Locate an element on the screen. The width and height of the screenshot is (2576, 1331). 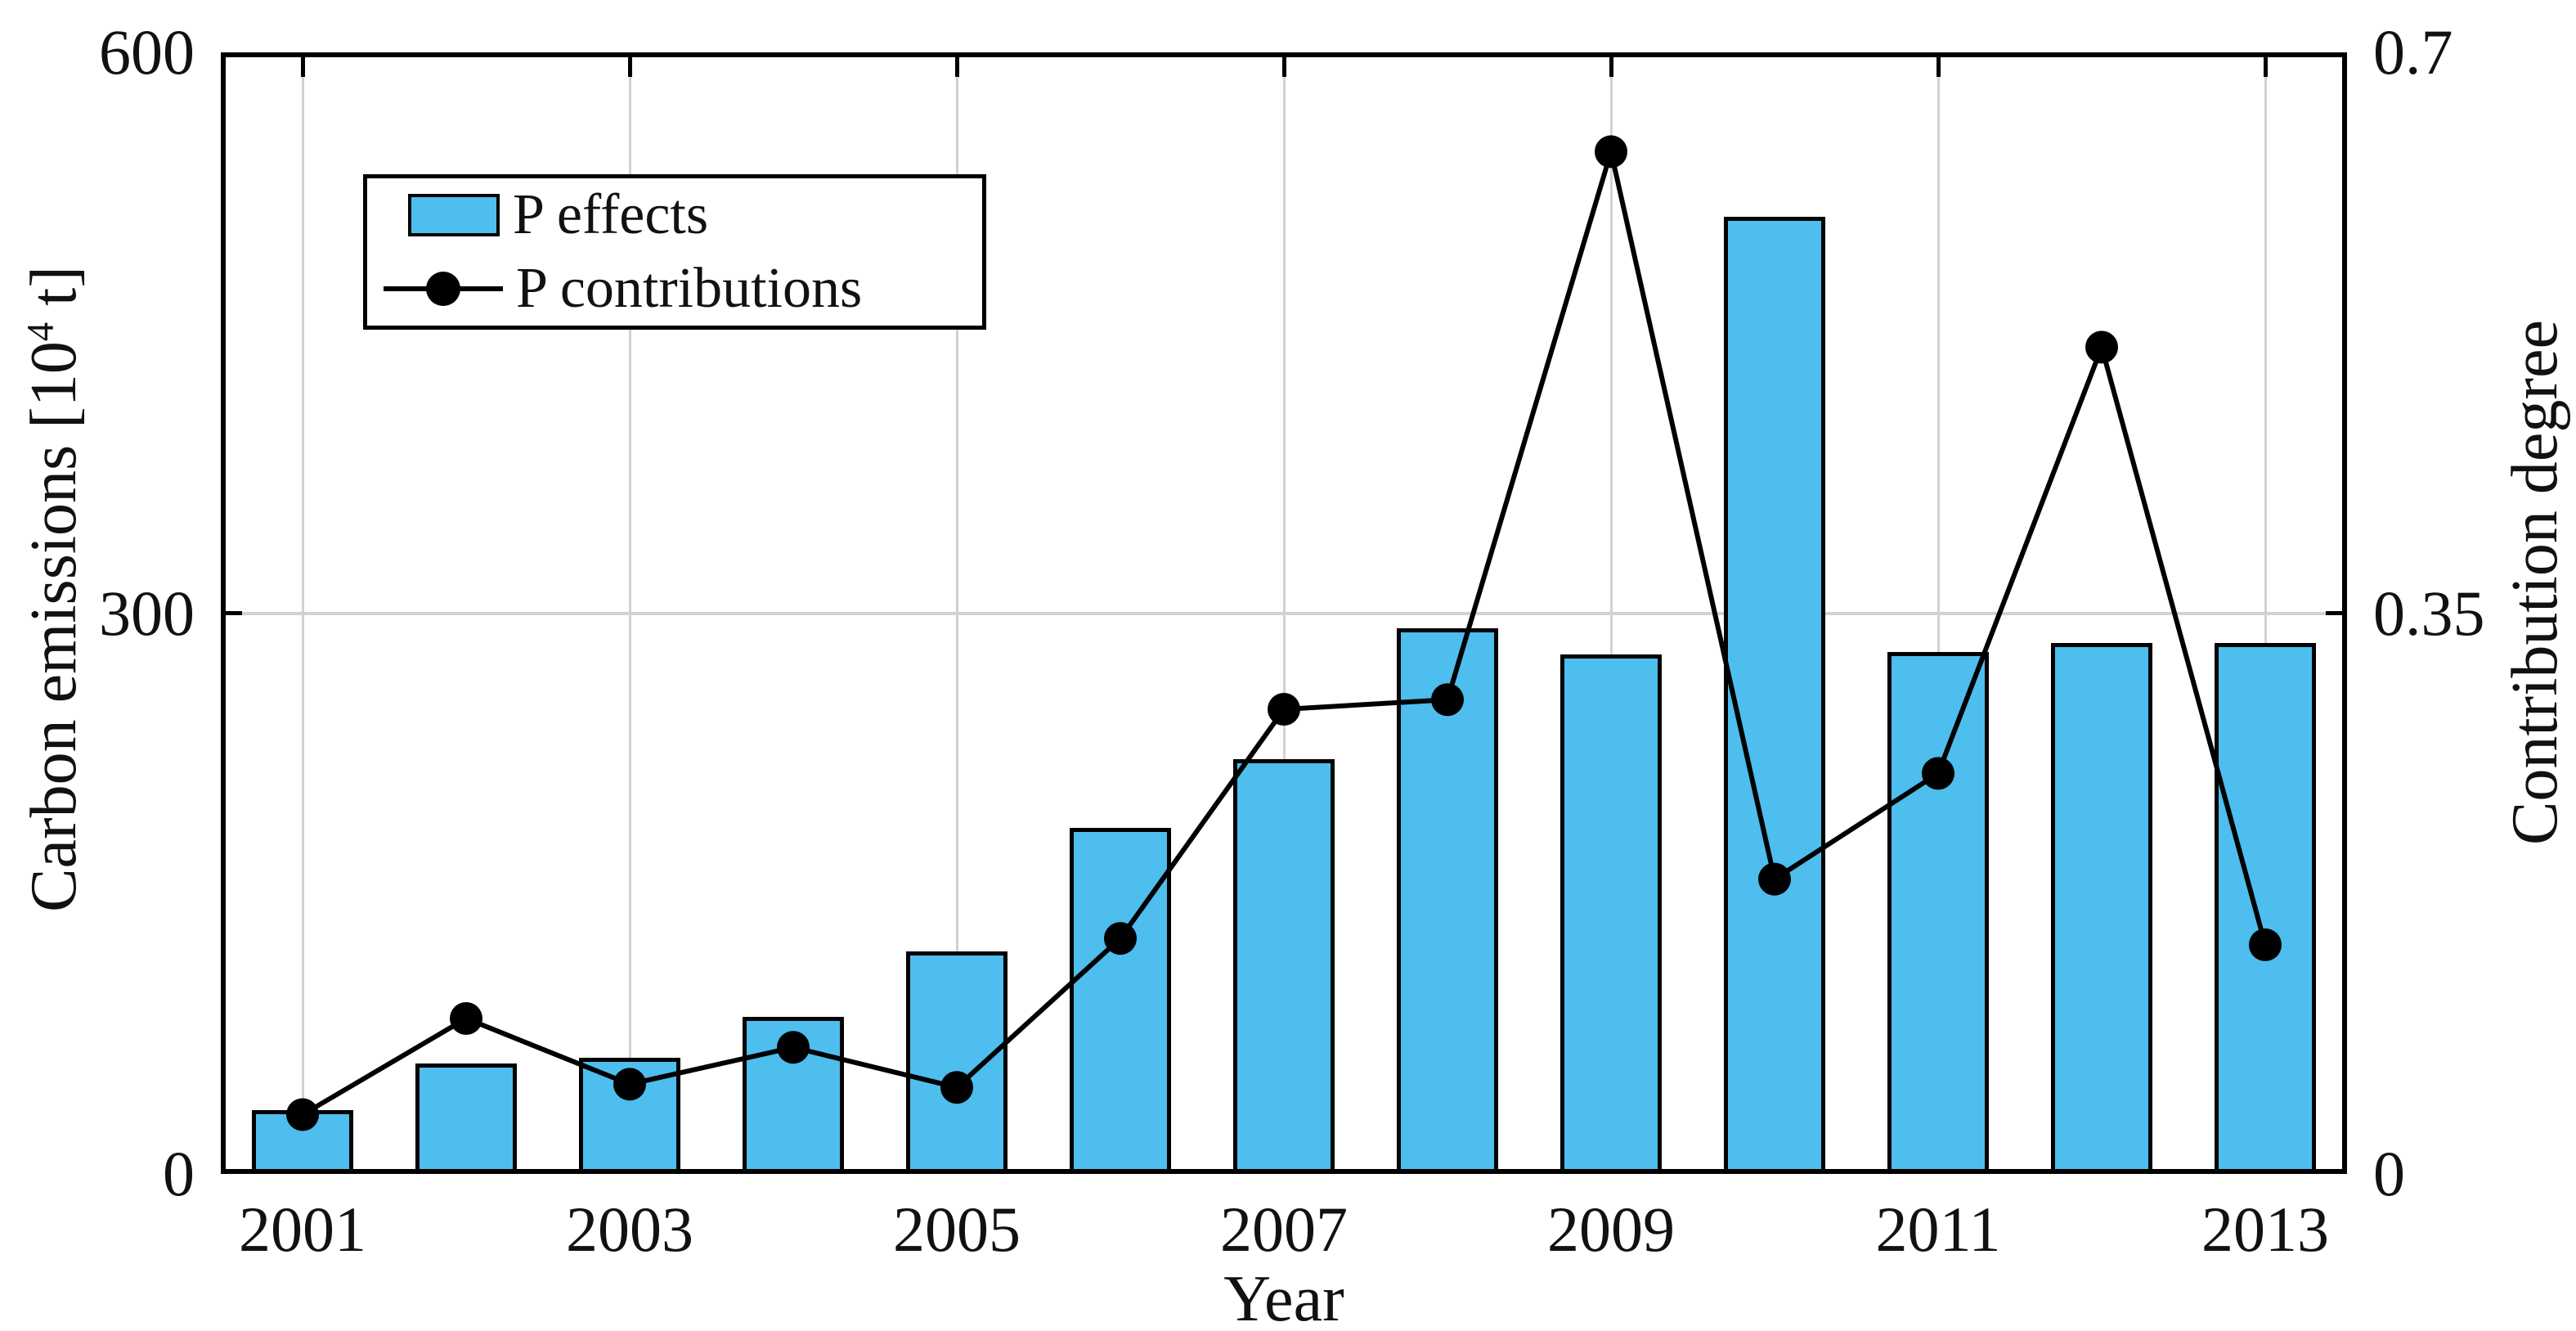
left-axis-title-suffix: t] is located at coordinates (54, 294).